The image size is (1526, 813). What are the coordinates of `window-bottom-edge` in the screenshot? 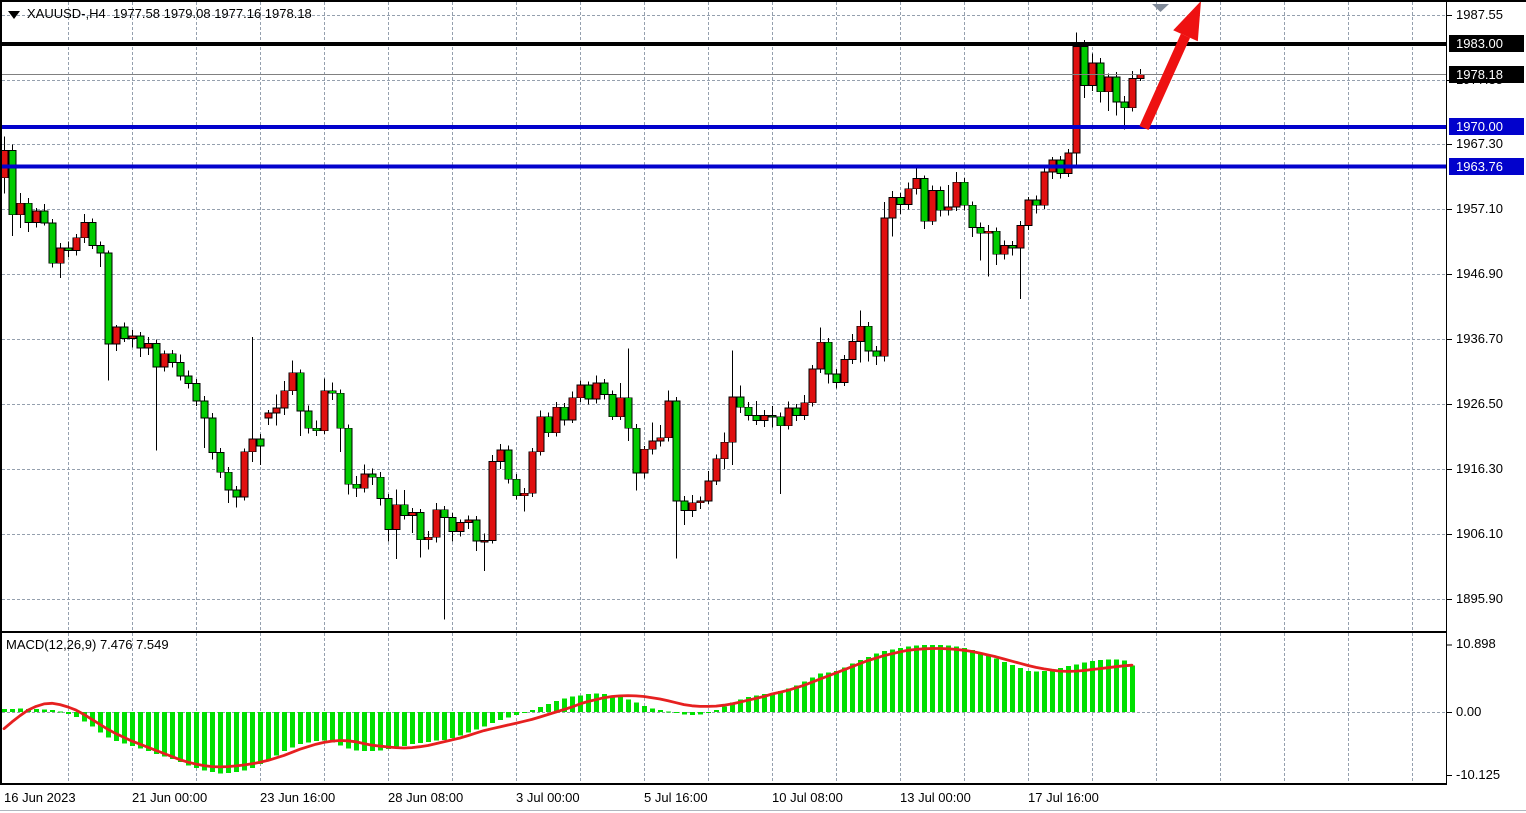 It's located at (763, 810).